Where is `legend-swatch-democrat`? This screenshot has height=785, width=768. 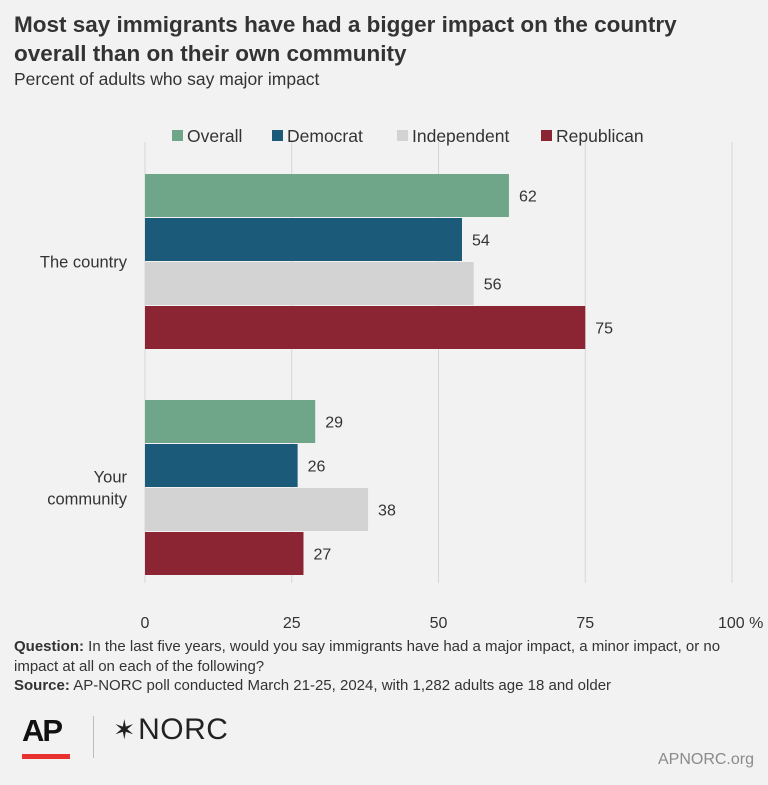 legend-swatch-democrat is located at coordinates (277, 135).